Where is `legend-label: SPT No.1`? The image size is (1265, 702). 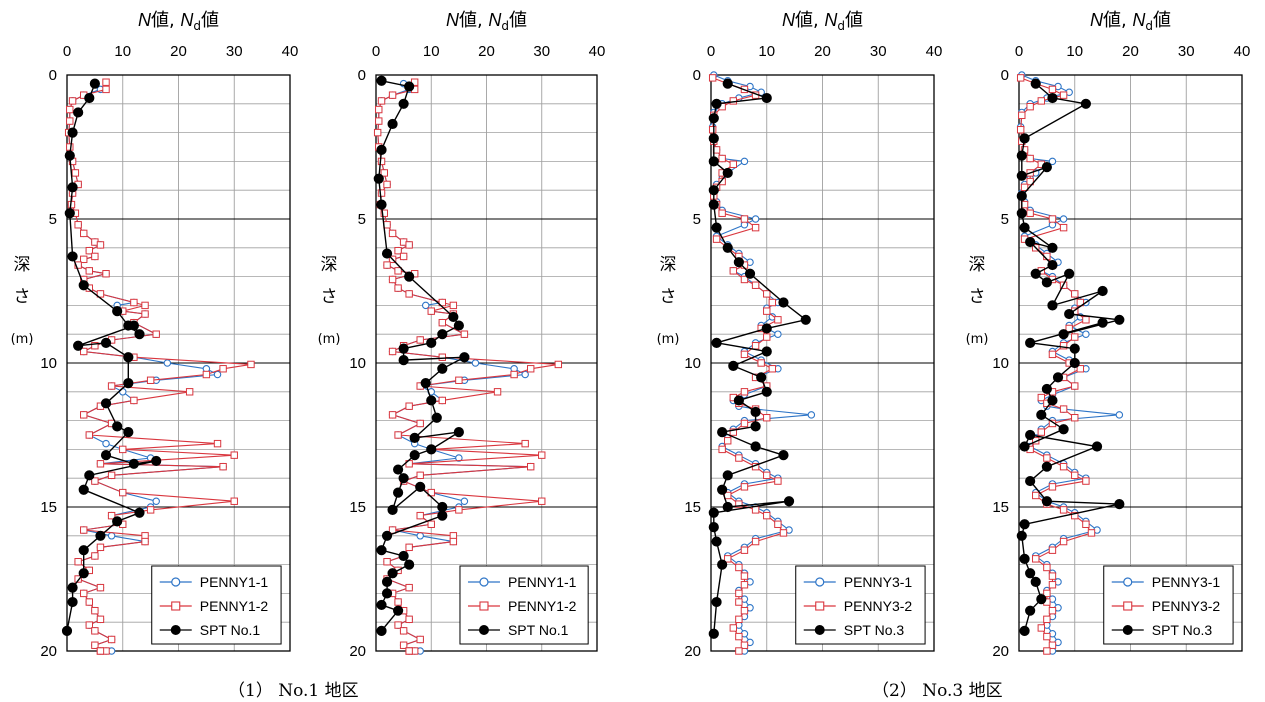
legend-label: SPT No.1 is located at coordinates (538, 630).